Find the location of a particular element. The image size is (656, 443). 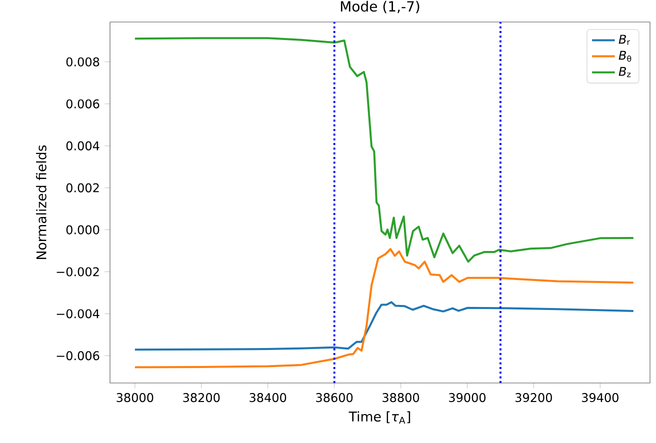

y-axis-title: Normalized fields is located at coordinates (41, 202).